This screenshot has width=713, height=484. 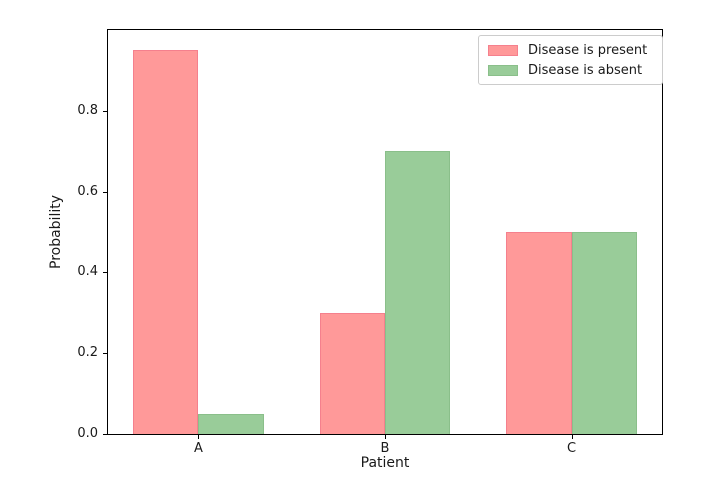 I want to click on legend-item-absent: Disease is absent, so click(x=570, y=70).